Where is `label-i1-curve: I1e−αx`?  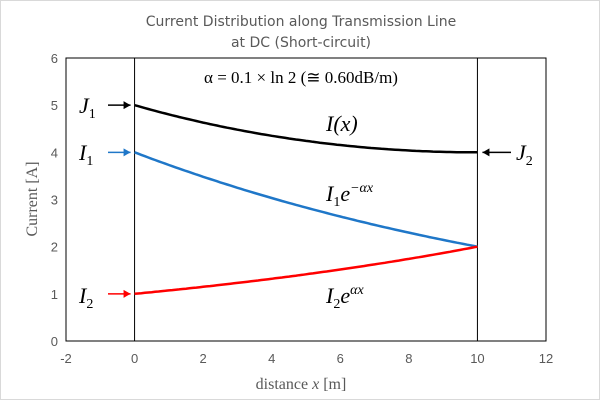 label-i1-curve: I1e−αx is located at coordinates (349, 195).